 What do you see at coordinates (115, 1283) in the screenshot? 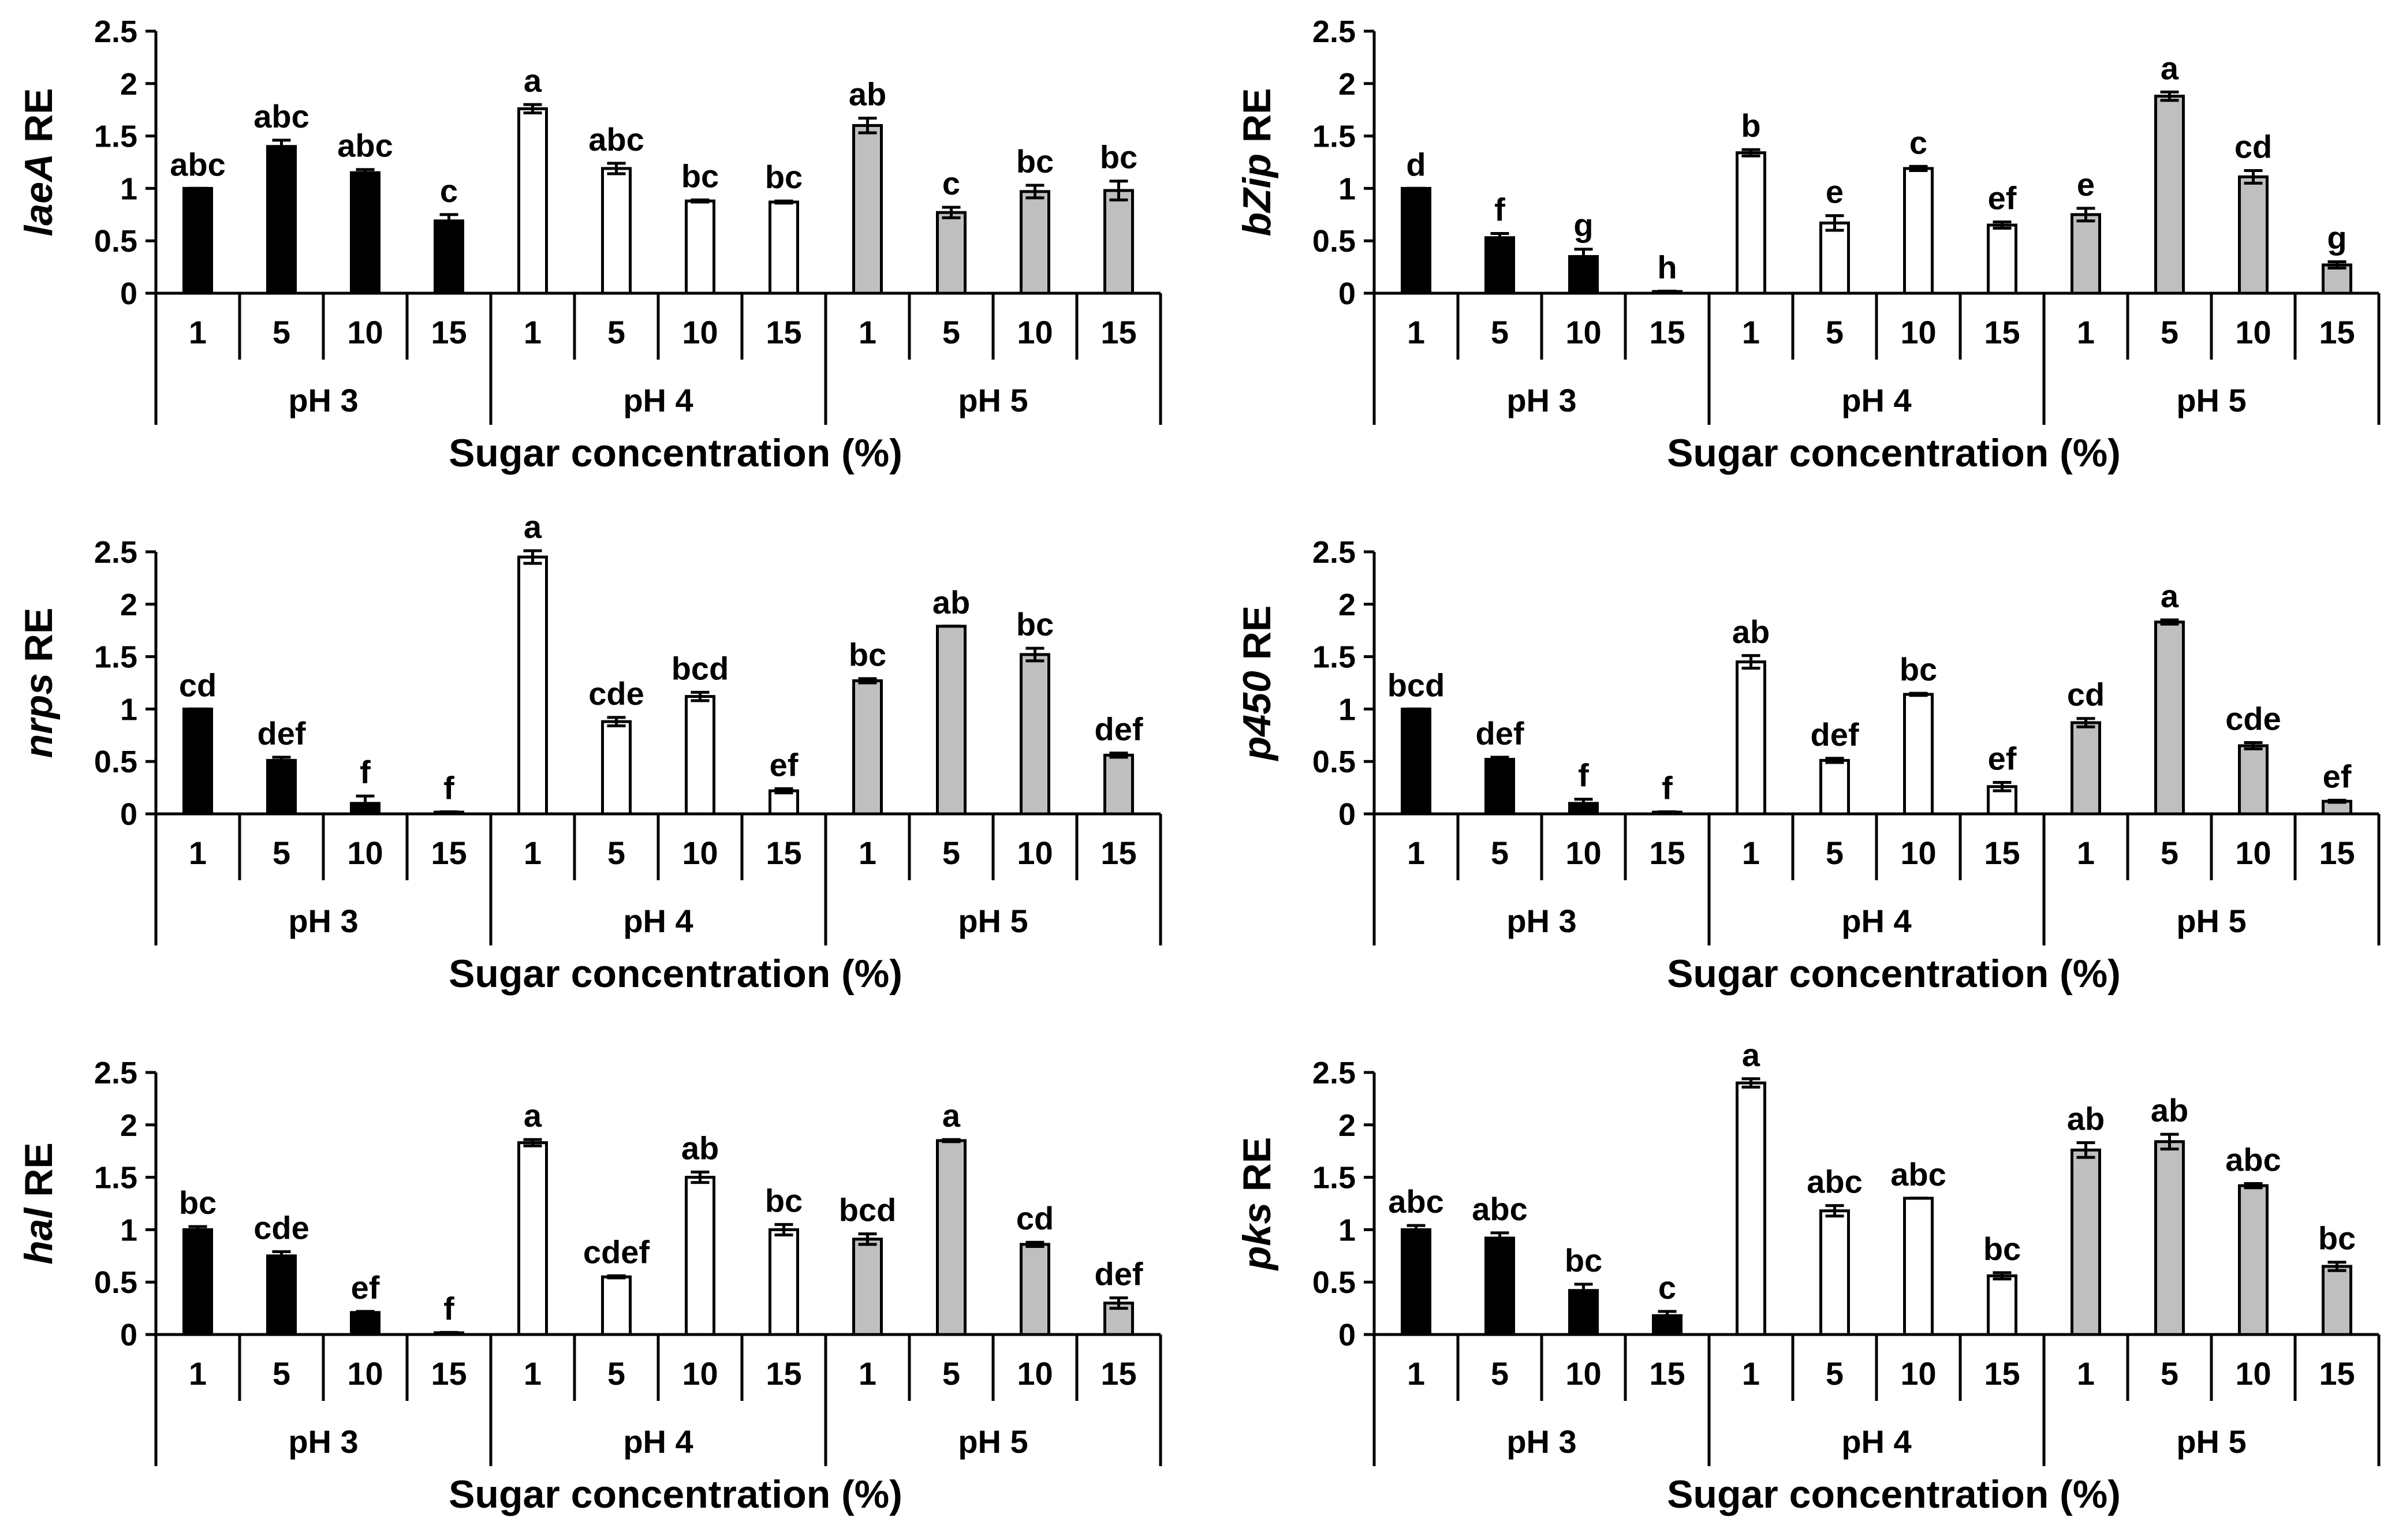
I see `y-tick-label: 0.5` at bounding box center [115, 1283].